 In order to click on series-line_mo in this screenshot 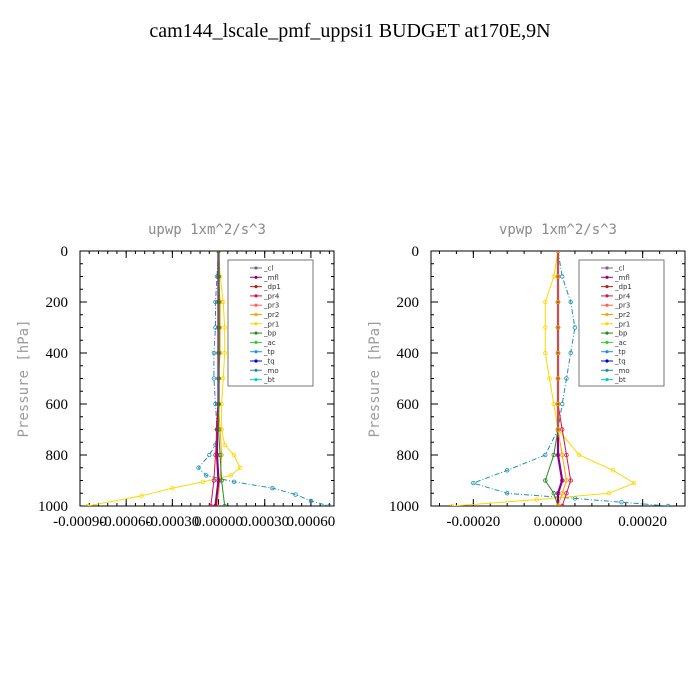, I will do `click(263, 378)`.